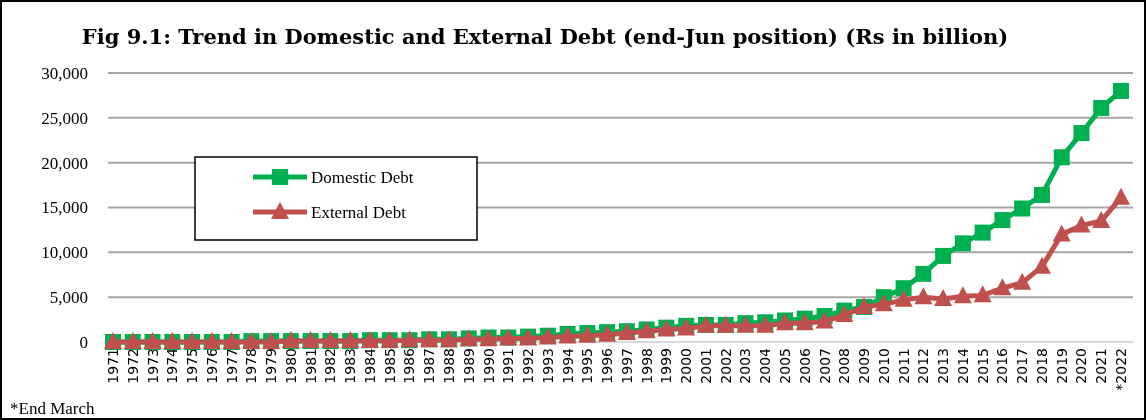 Image resolution: width=1146 pixels, height=420 pixels. Describe the element at coordinates (310, 366) in the screenshot. I see `x-tick-label: 1981` at that location.